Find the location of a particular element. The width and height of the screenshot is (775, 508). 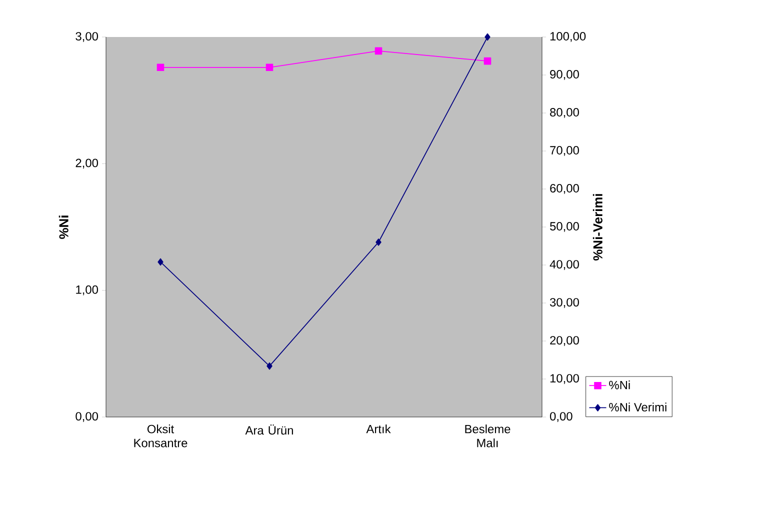

y-tick-label: 2,00 is located at coordinates (87, 163).